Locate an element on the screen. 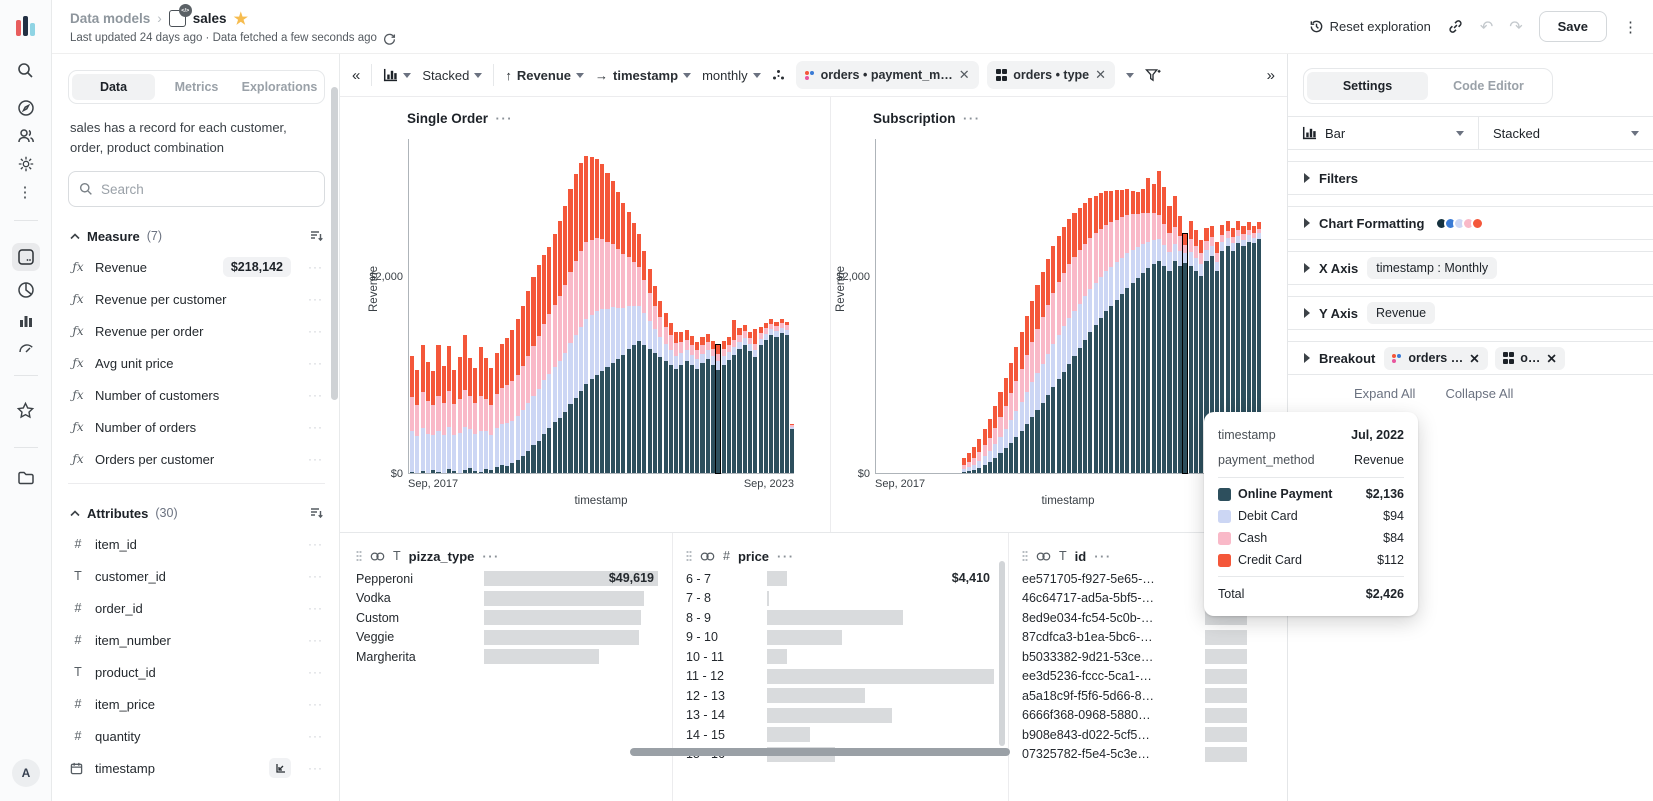 This screenshot has height=801, width=1653. star-icon is located at coordinates (26, 410).